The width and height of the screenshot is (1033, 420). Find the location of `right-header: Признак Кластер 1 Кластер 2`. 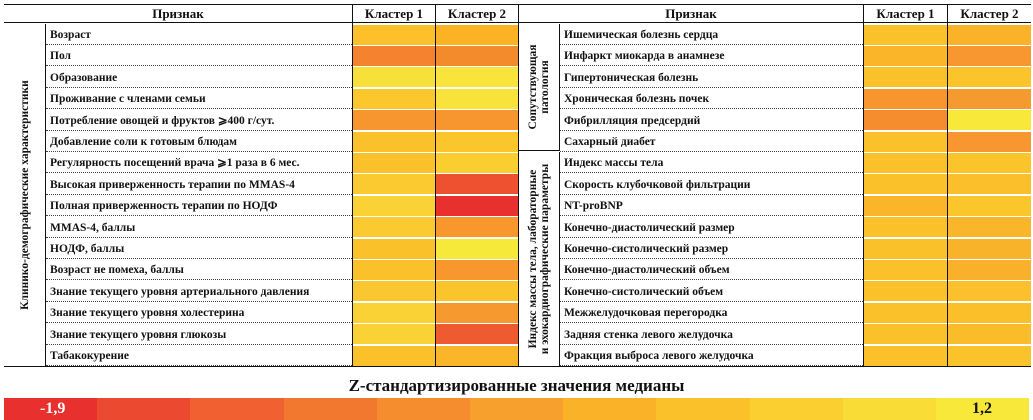

right-header: Признак Кластер 1 Кластер 2 is located at coordinates (774, 13).